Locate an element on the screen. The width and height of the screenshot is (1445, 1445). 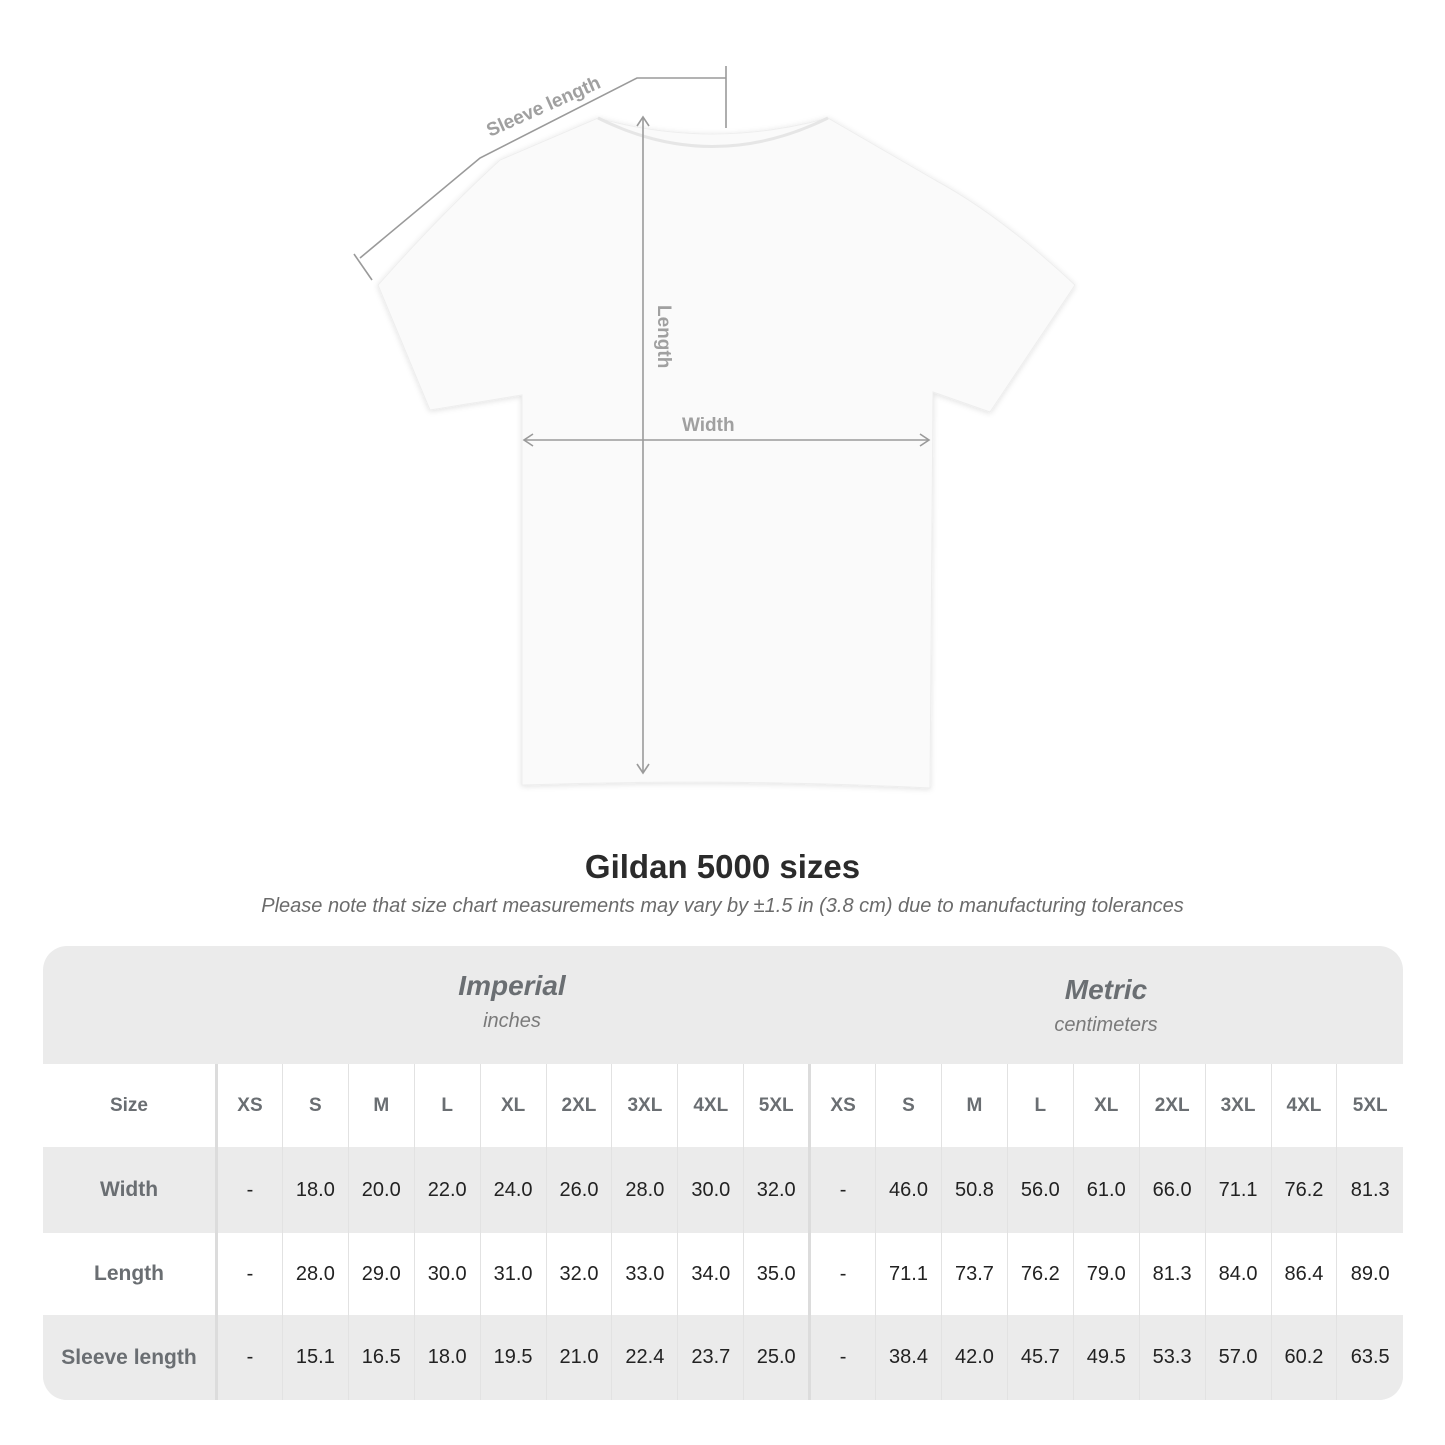
metric-label: Metric is located at coordinates (1106, 989).